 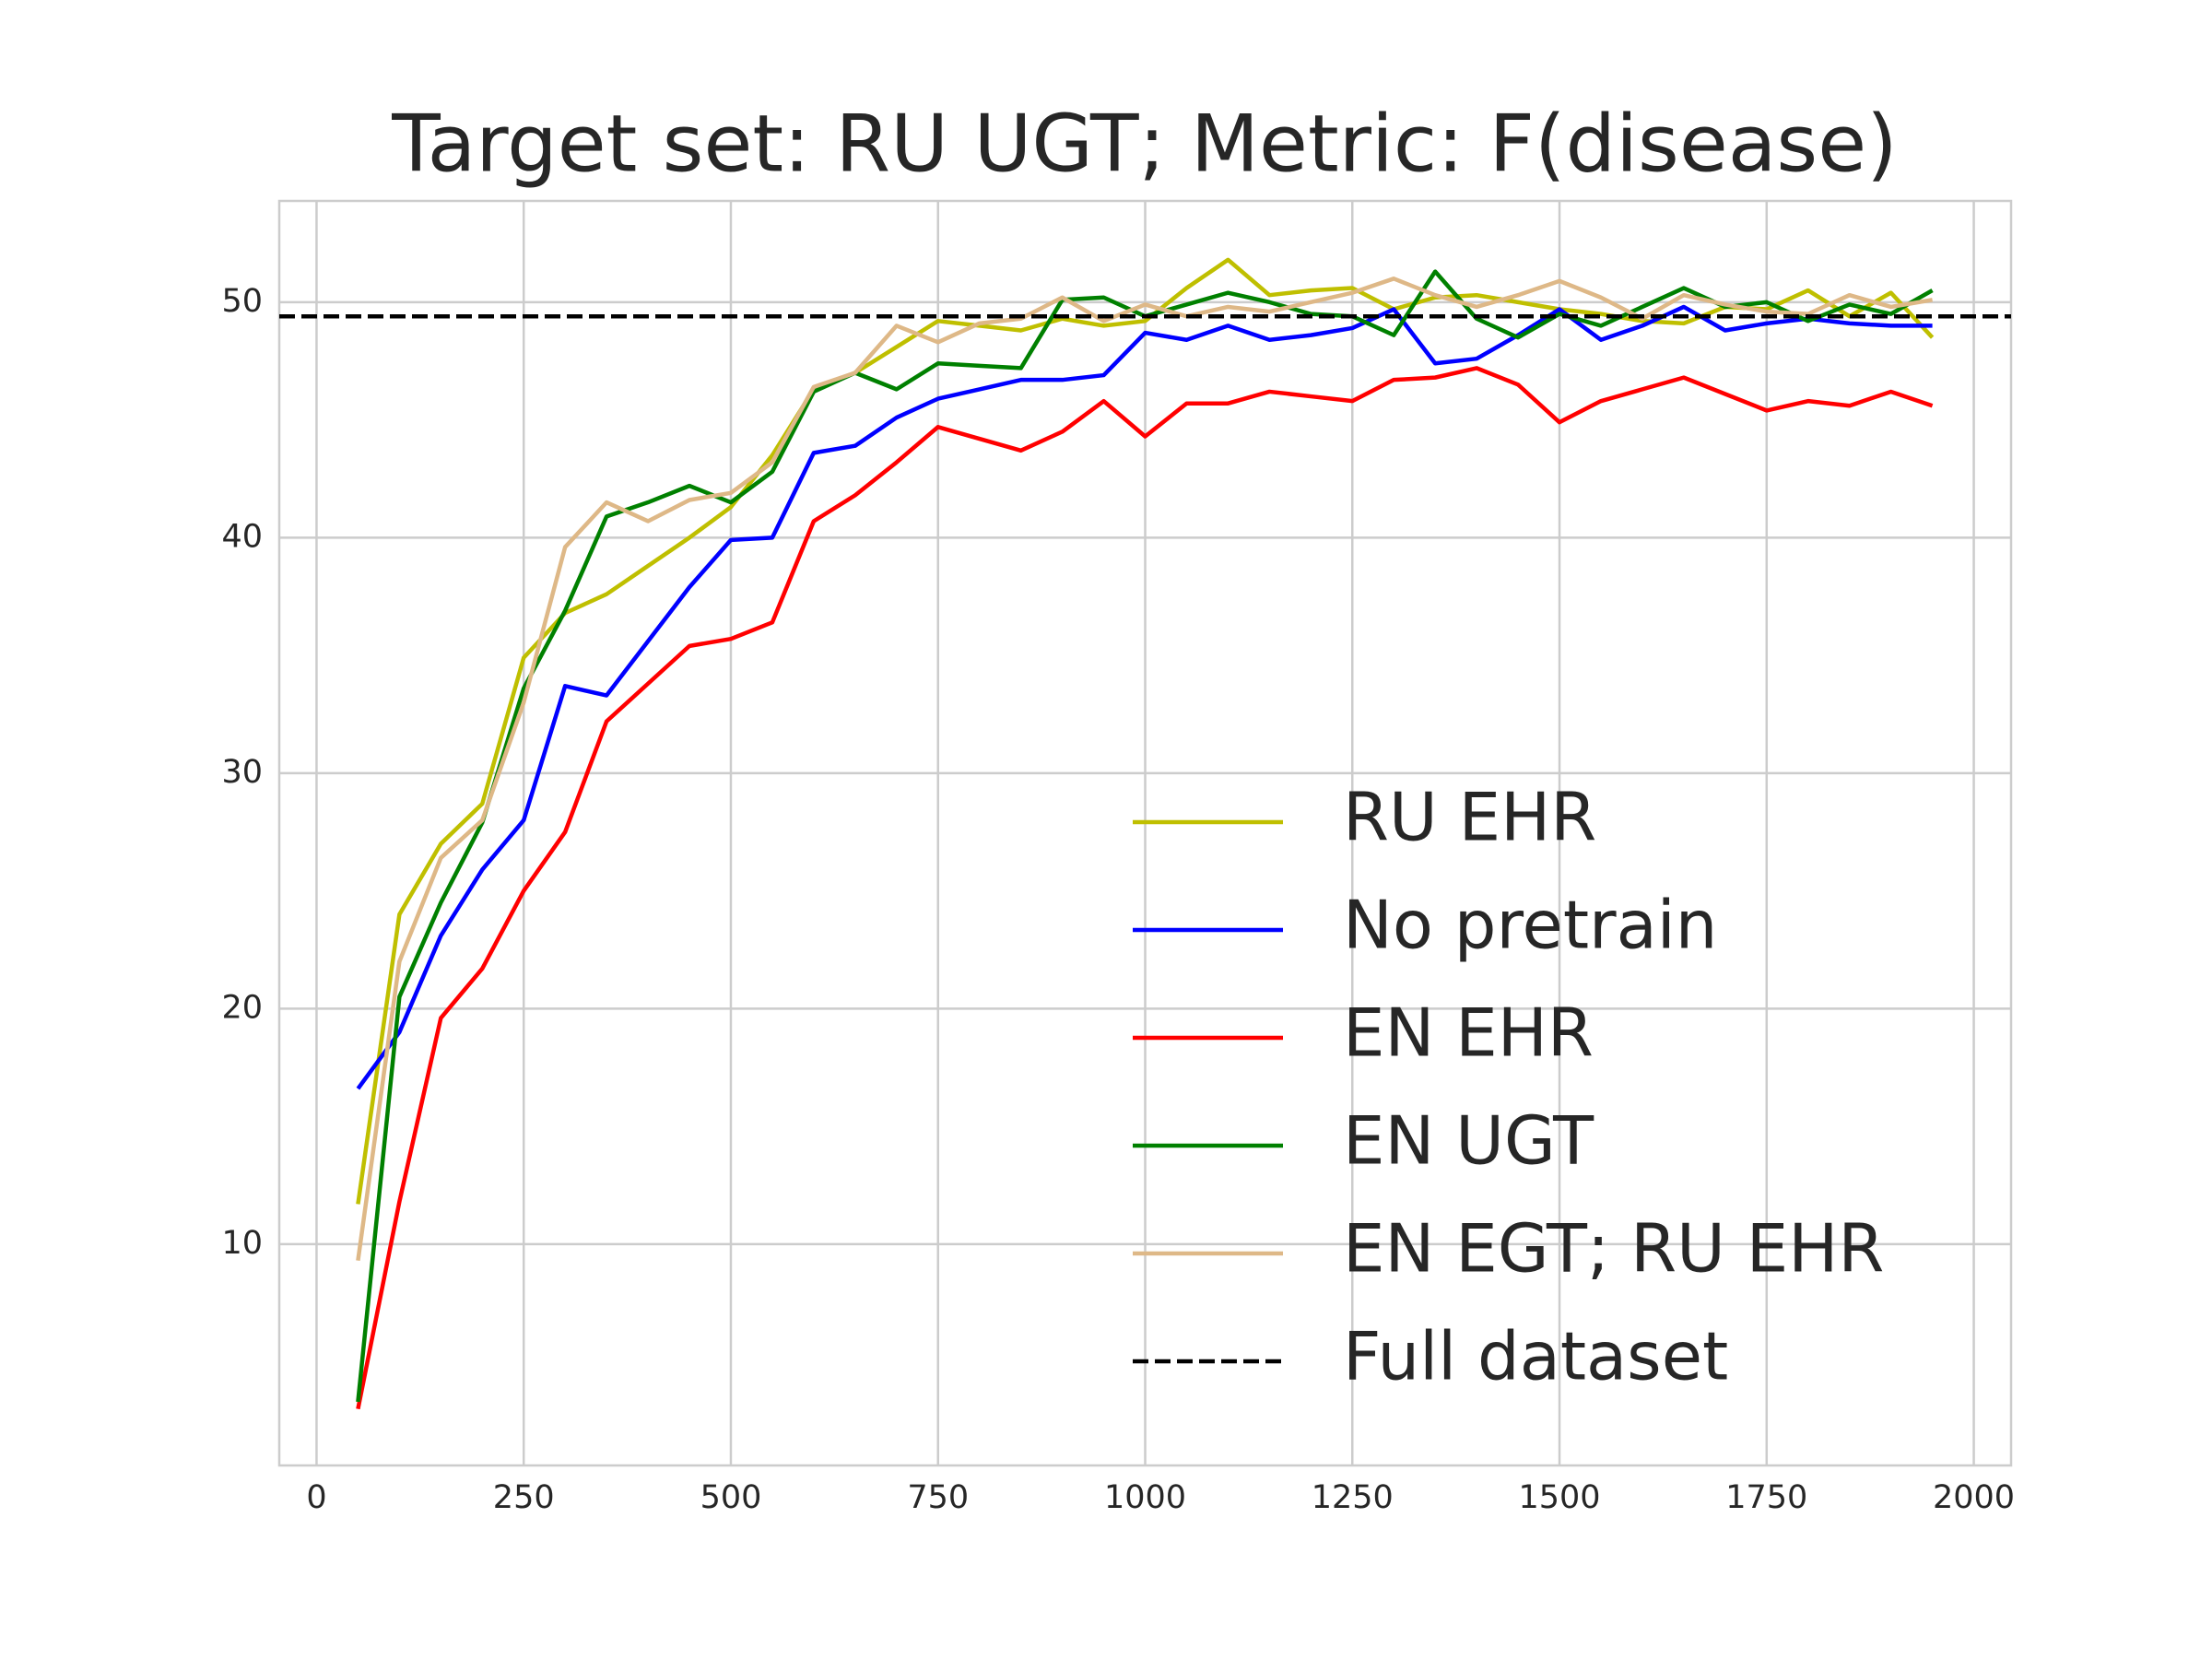 I want to click on x-tick-label: 250, so click(x=524, y=1497).